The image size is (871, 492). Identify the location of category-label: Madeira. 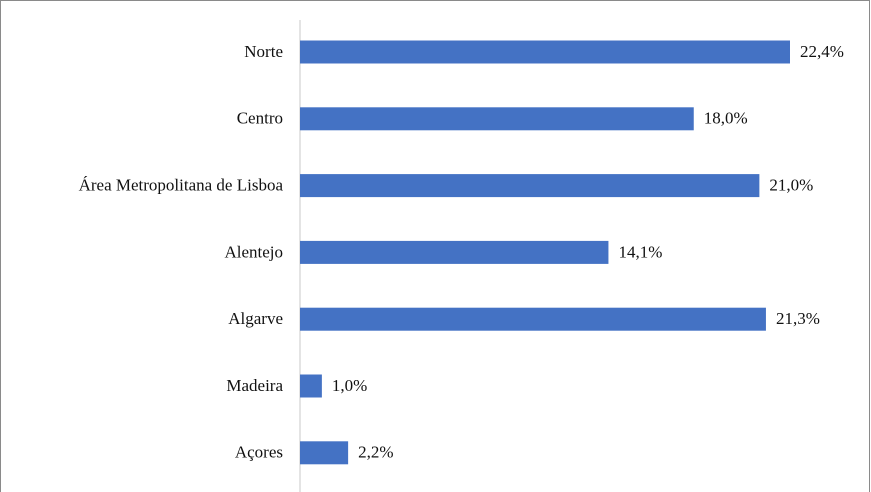
(254, 385).